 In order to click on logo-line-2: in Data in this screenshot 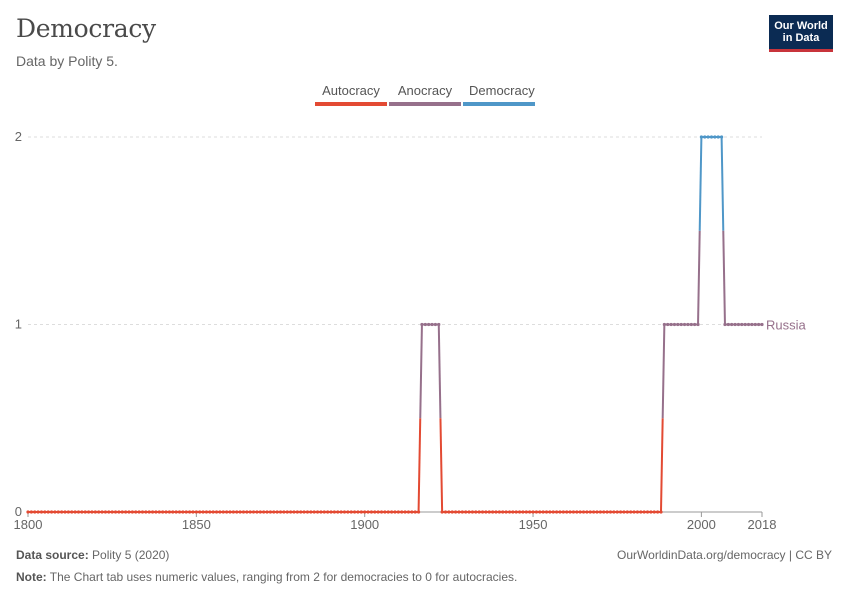, I will do `click(801, 38)`.